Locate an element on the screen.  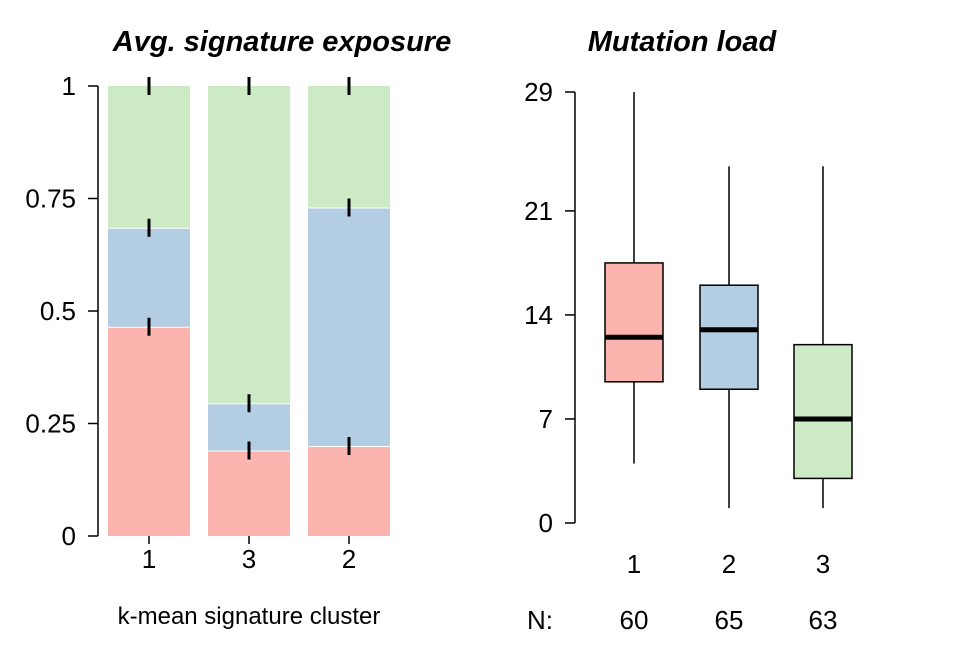
y-tick-label-left: 0 is located at coordinates (69, 536).